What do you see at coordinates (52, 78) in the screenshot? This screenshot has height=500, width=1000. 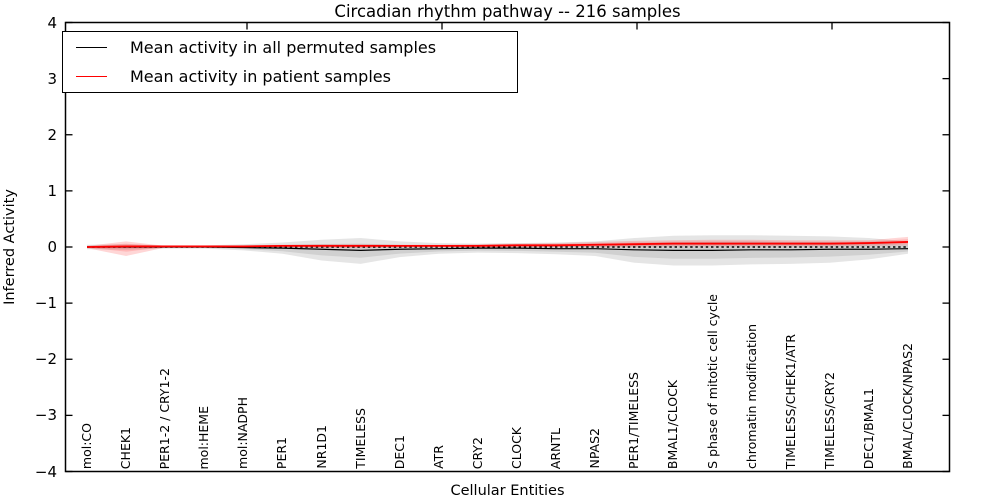 I see `y-tick-label: 3` at bounding box center [52, 78].